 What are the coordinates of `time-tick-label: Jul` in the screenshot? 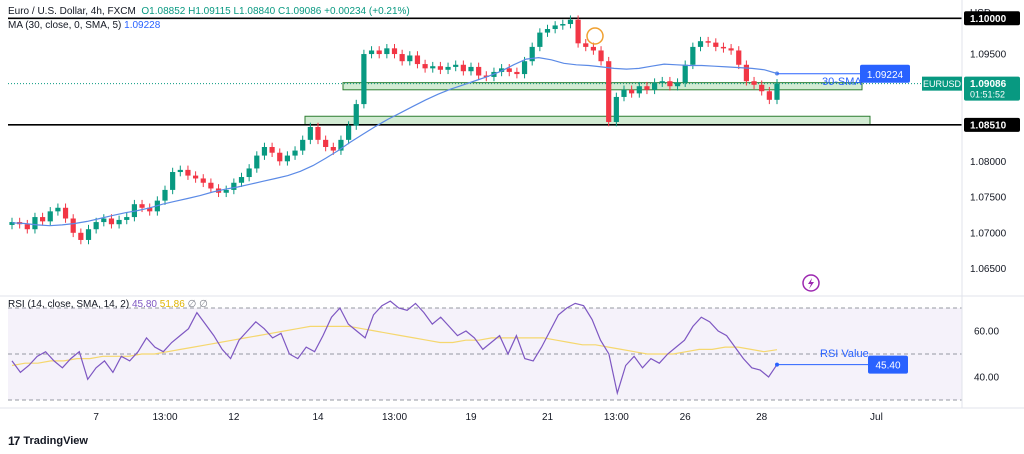 It's located at (876, 417).